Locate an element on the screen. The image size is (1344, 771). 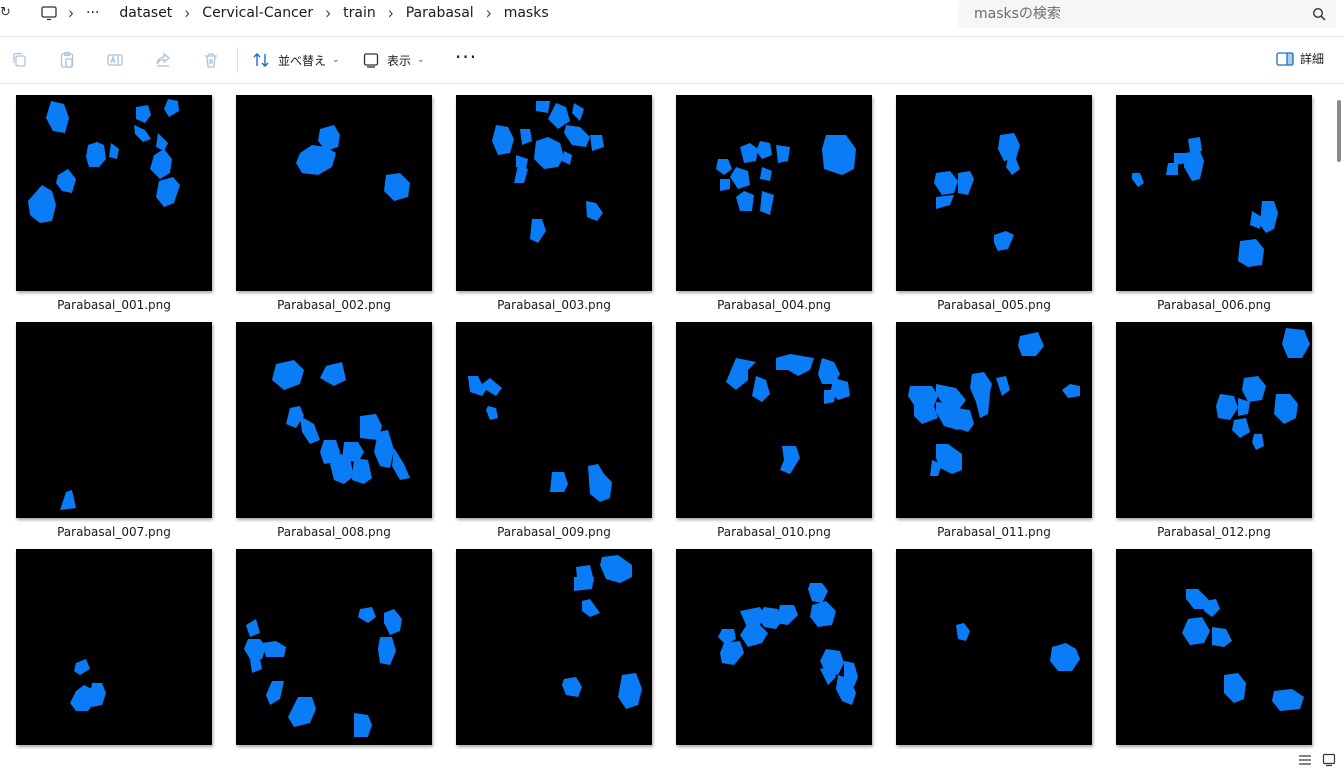
toolbar-divider is located at coordinates (237, 60).